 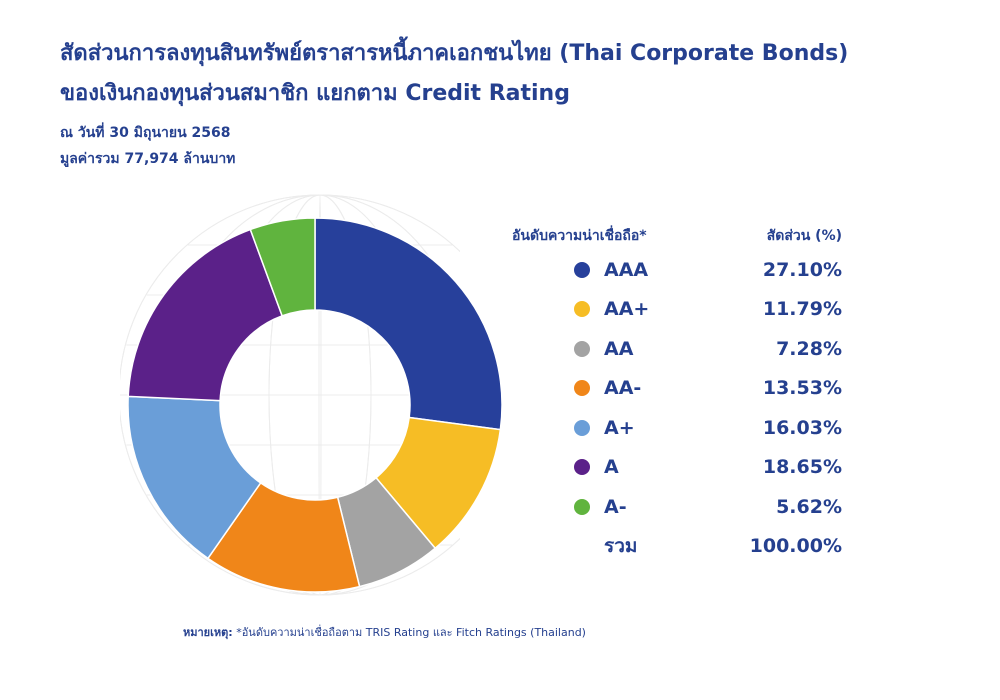 What do you see at coordinates (677, 310) in the screenshot?
I see `legend-item: AA+ 11.79%` at bounding box center [677, 310].